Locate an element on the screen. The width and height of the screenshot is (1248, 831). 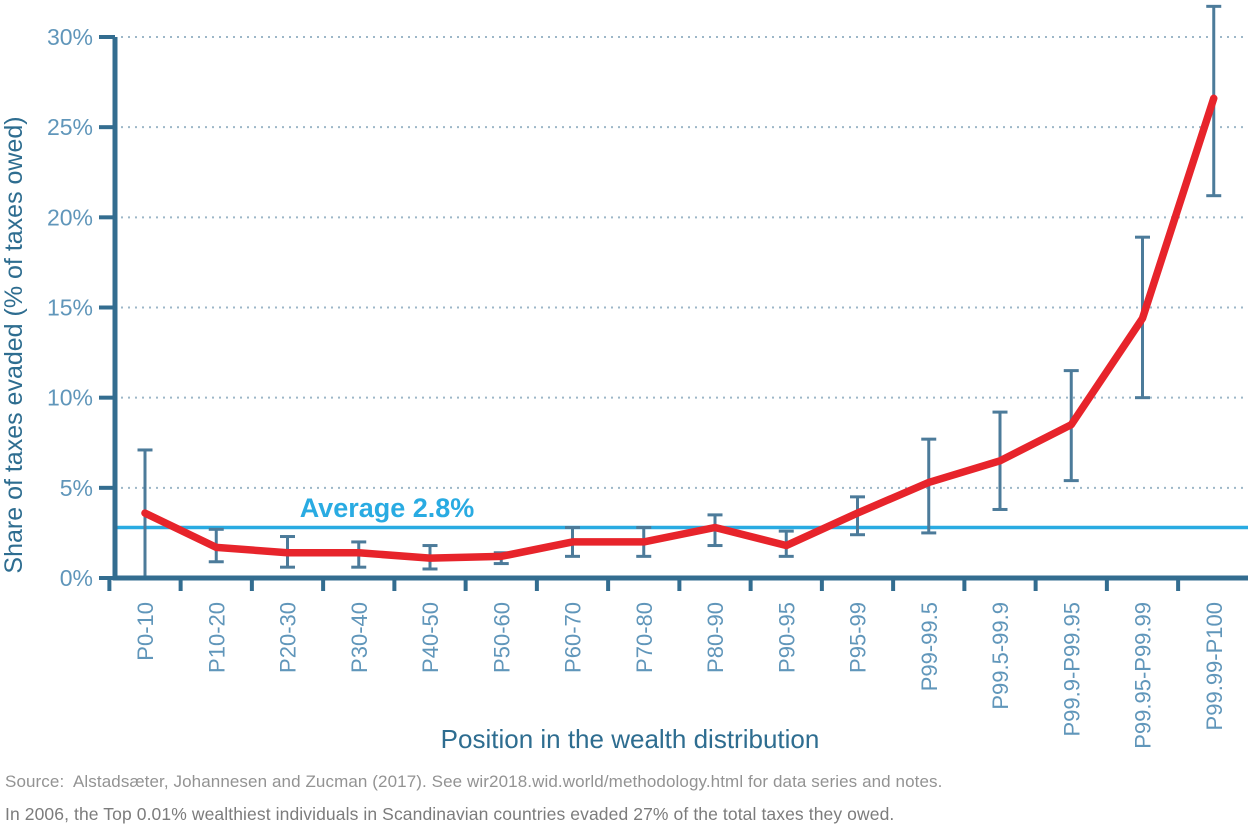
x-category-label: P30-40 is located at coordinates (359, 637).